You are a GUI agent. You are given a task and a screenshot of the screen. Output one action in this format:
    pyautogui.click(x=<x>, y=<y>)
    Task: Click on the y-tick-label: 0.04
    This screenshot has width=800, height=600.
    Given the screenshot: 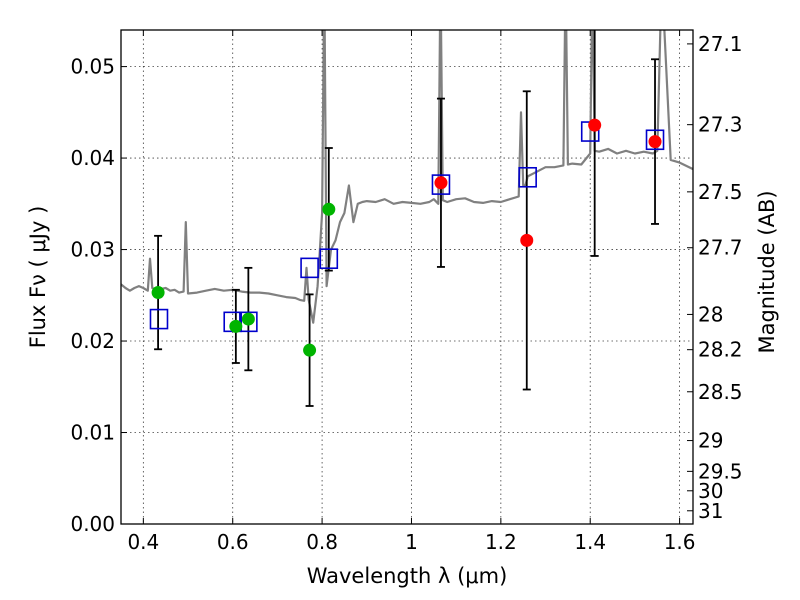 What is the action you would take?
    pyautogui.click(x=92, y=158)
    